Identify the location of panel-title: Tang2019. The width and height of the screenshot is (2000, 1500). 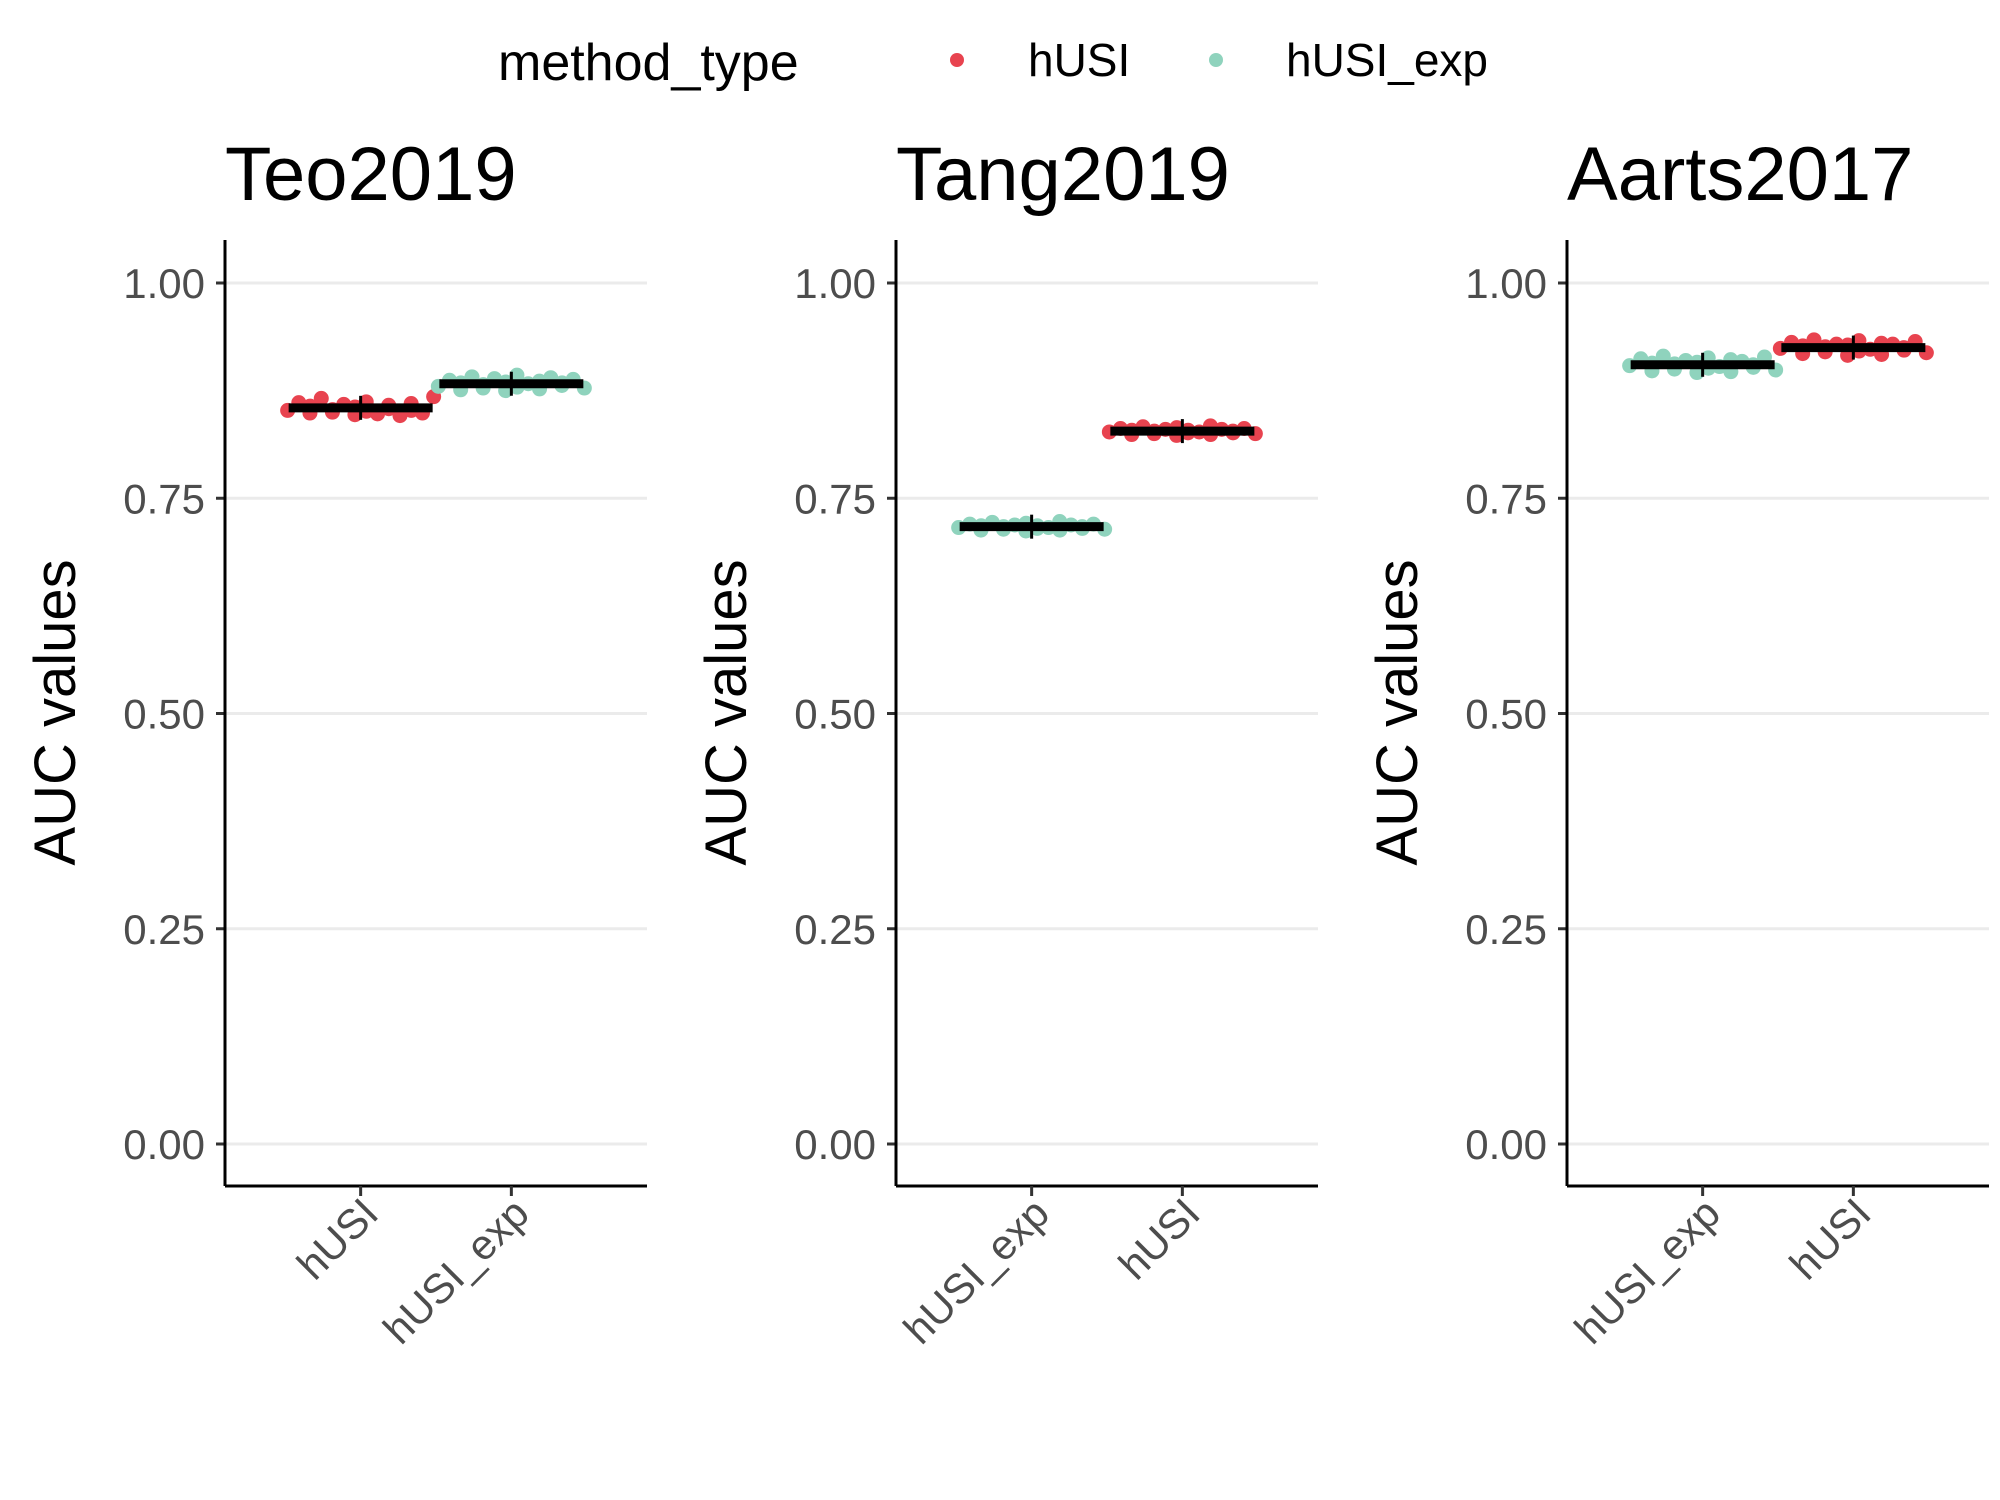
(1063, 174).